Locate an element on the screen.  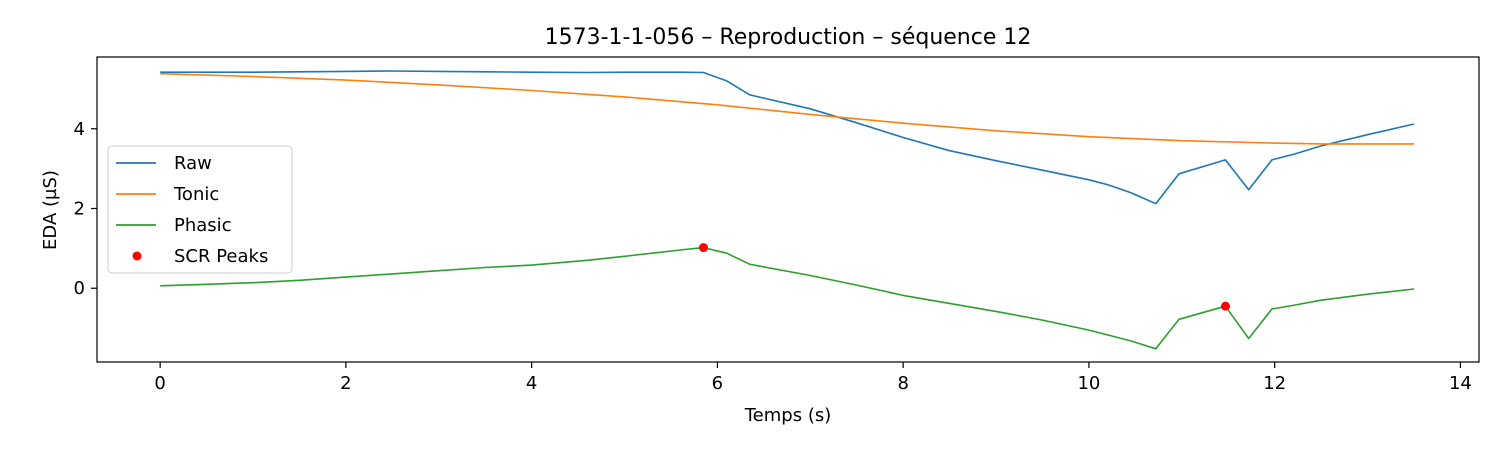
series-line-tonic is located at coordinates (787, 108).